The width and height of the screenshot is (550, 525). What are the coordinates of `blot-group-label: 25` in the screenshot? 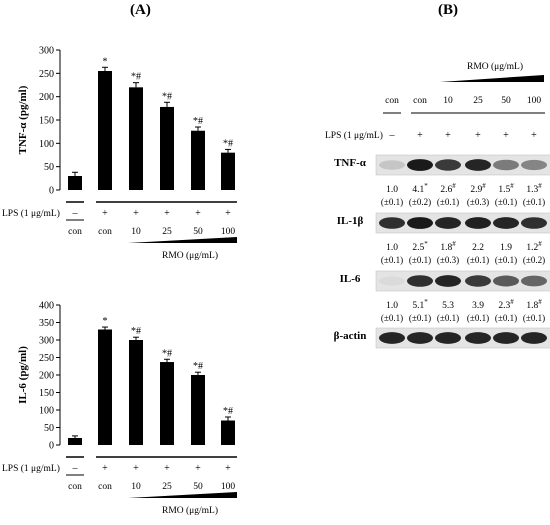 It's located at (478, 101).